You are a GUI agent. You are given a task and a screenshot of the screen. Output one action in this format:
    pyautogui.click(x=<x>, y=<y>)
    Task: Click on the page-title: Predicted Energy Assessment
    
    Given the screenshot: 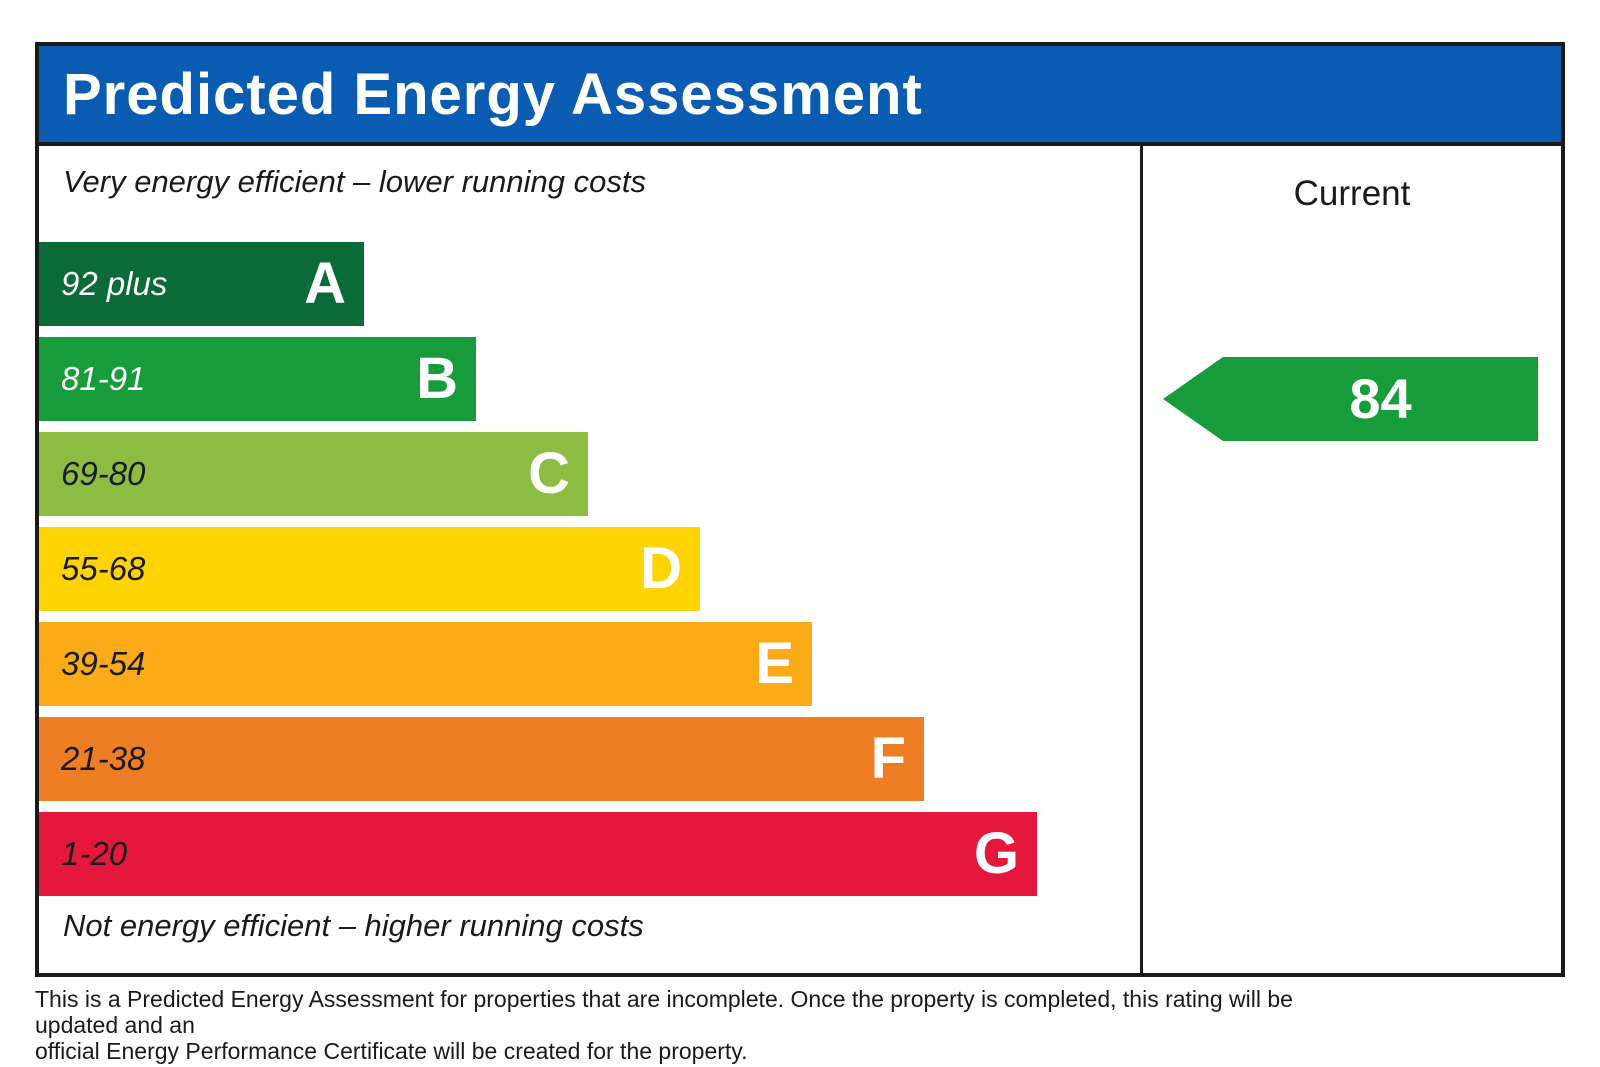 What is the action you would take?
    pyautogui.click(x=493, y=94)
    